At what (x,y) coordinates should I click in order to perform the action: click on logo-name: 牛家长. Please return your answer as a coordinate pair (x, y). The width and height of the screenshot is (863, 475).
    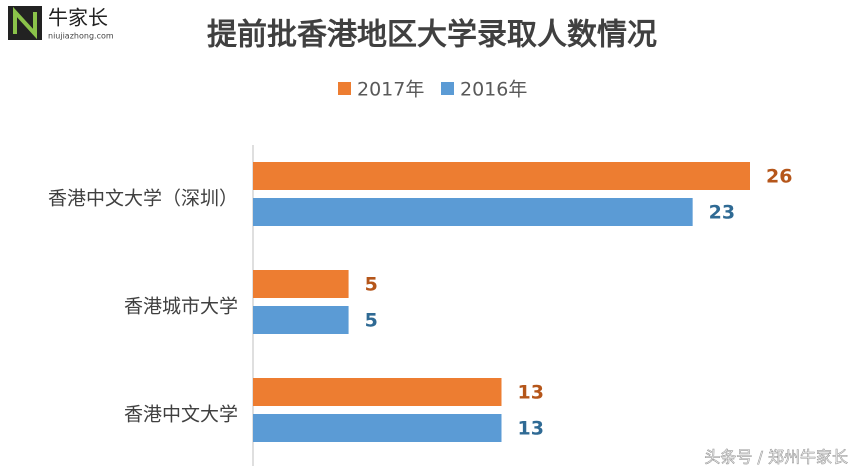
    Looking at the image, I should click on (78, 18).